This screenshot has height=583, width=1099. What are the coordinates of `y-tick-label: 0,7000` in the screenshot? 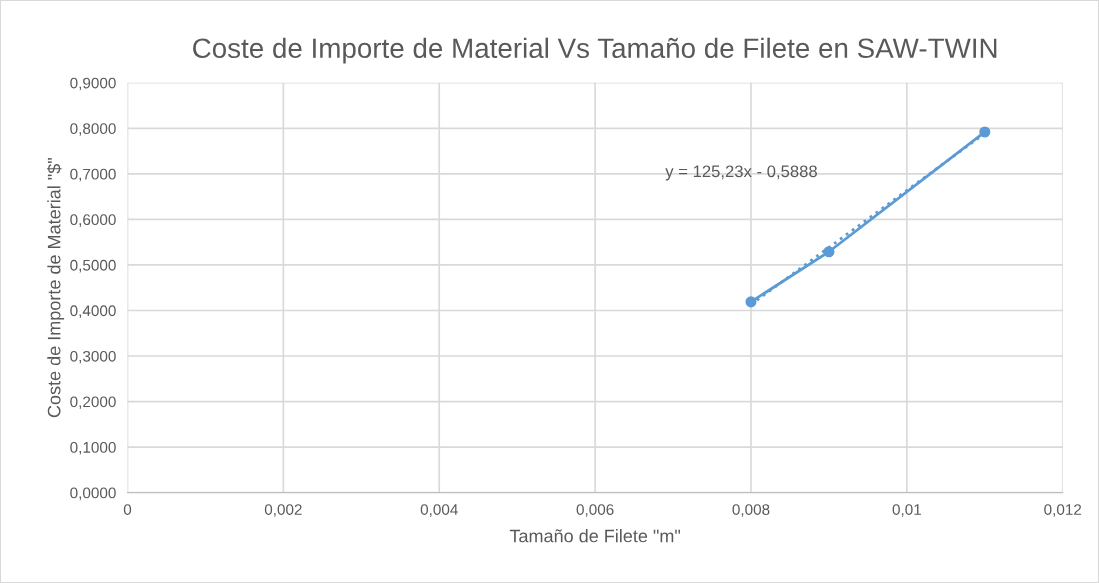 It's located at (93, 175).